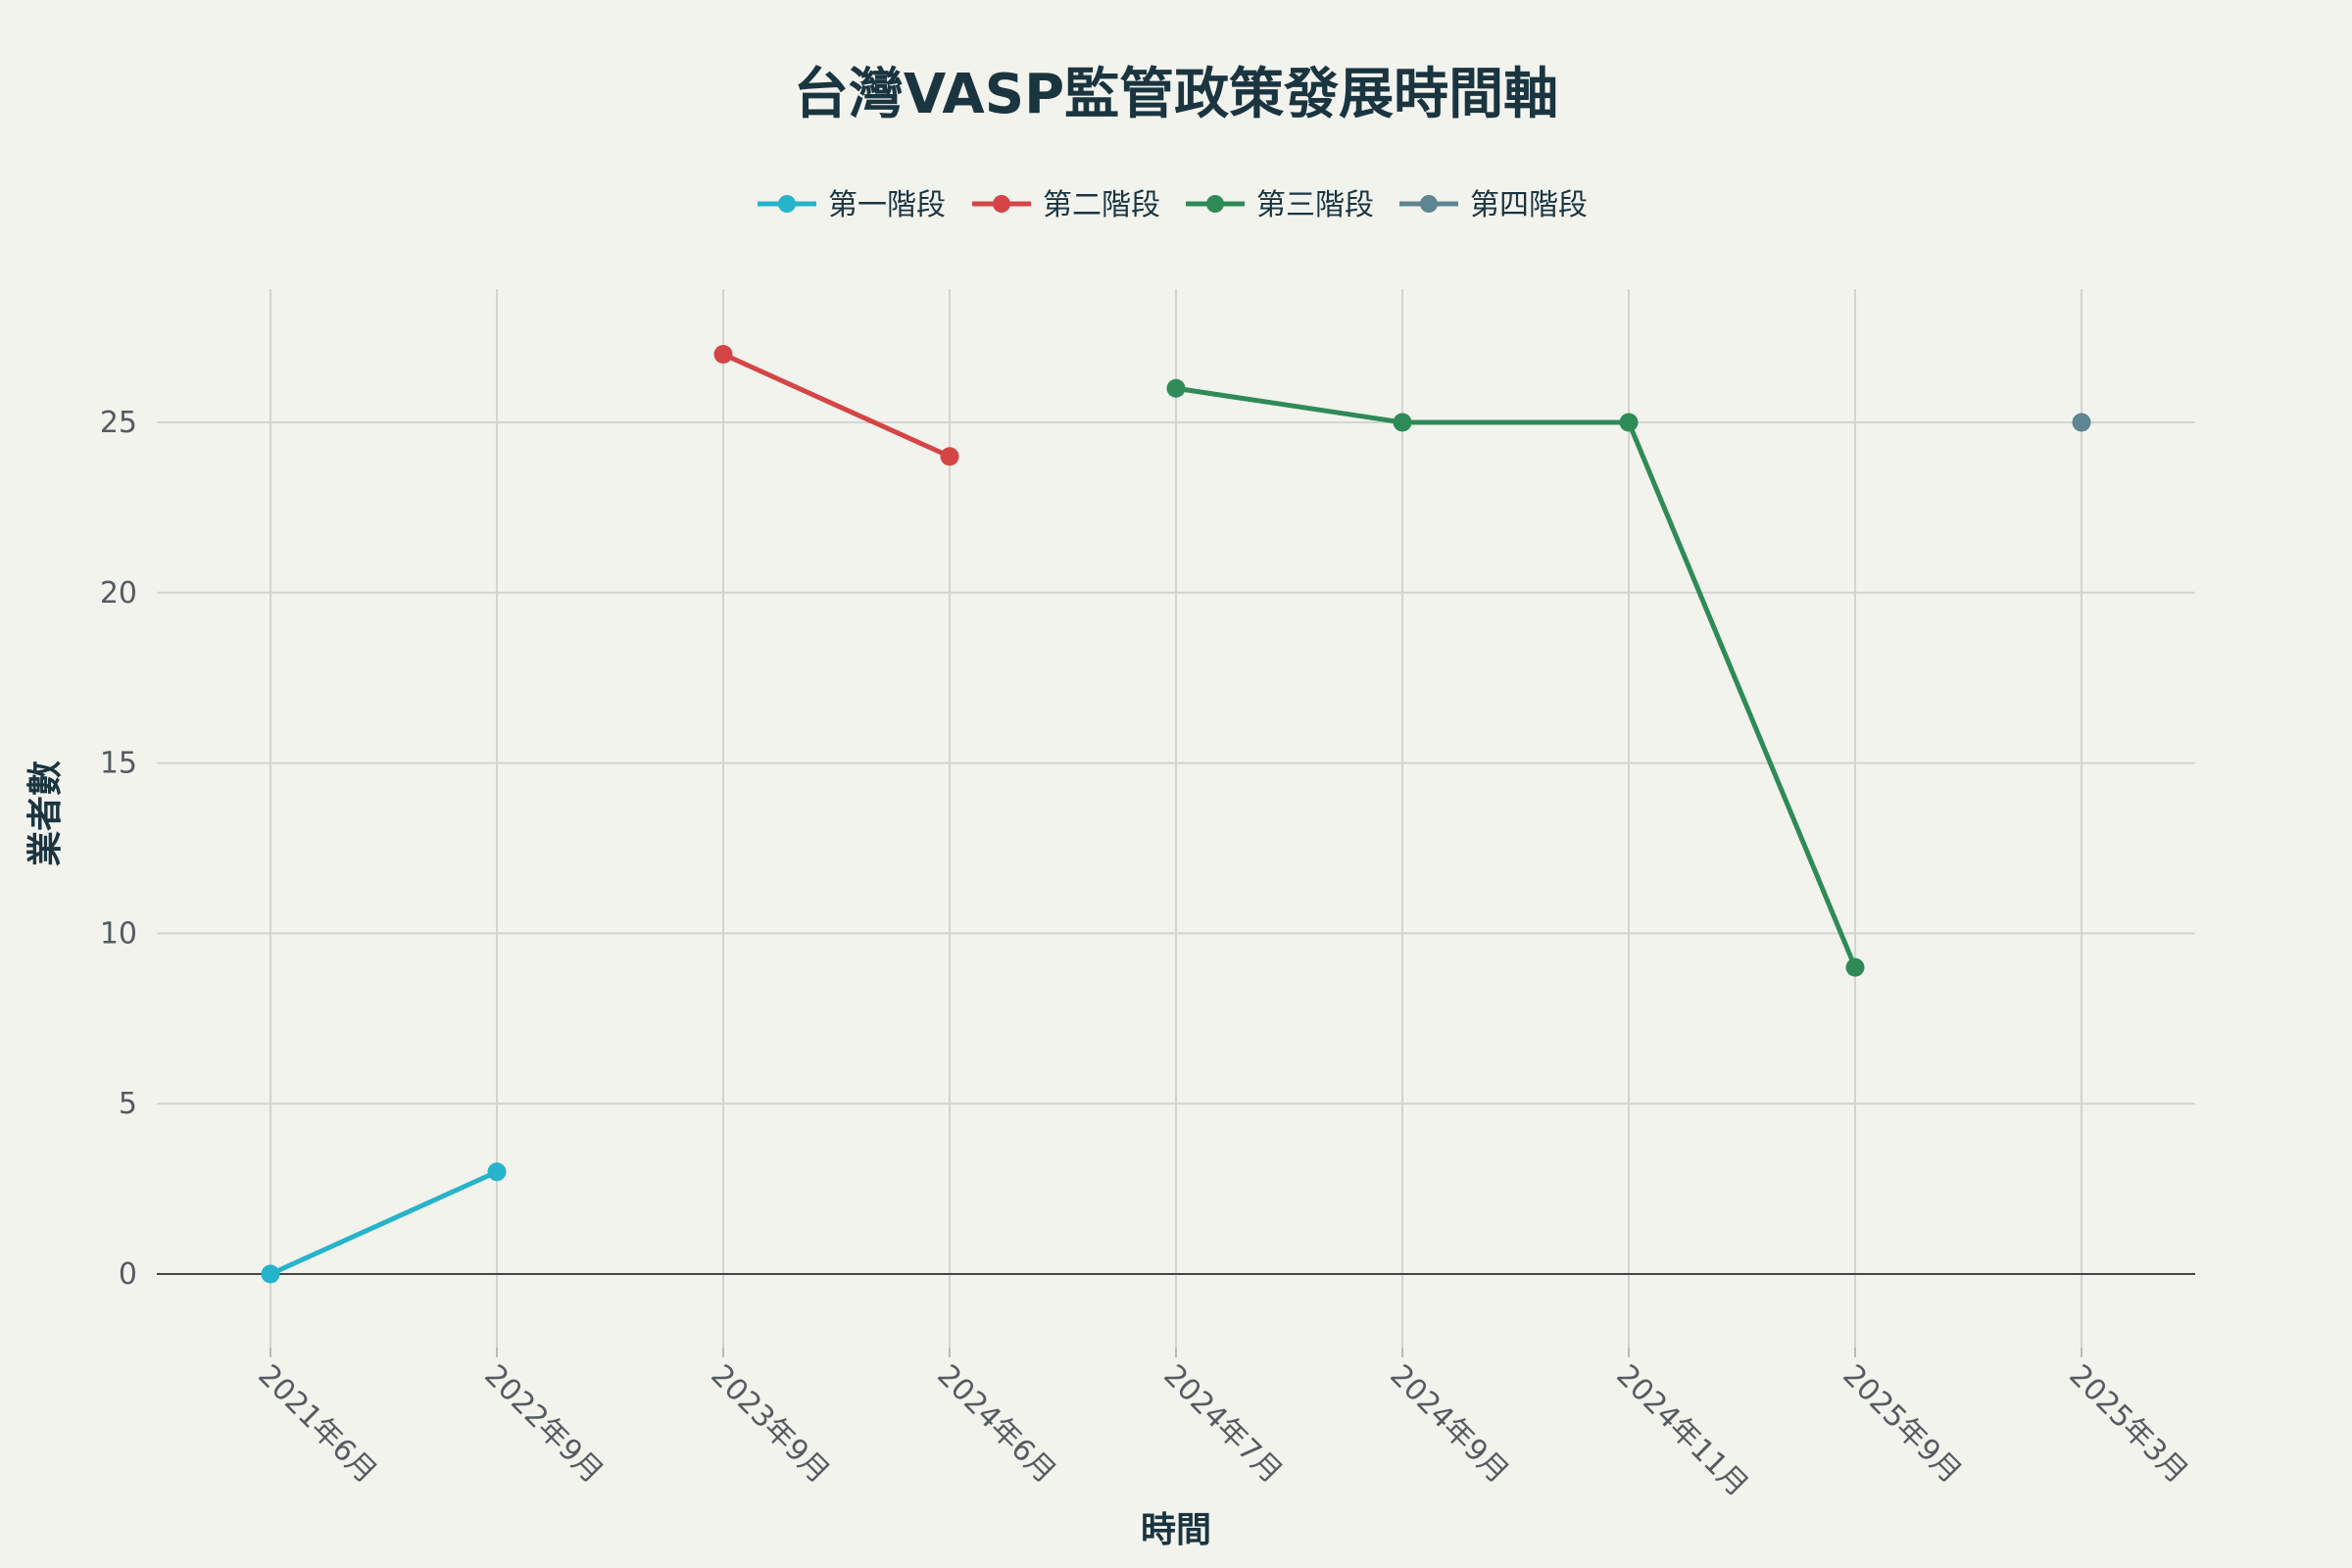 The height and width of the screenshot is (1568, 2352). I want to click on x-tick-label: 2025年9月, so click(1902, 1424).